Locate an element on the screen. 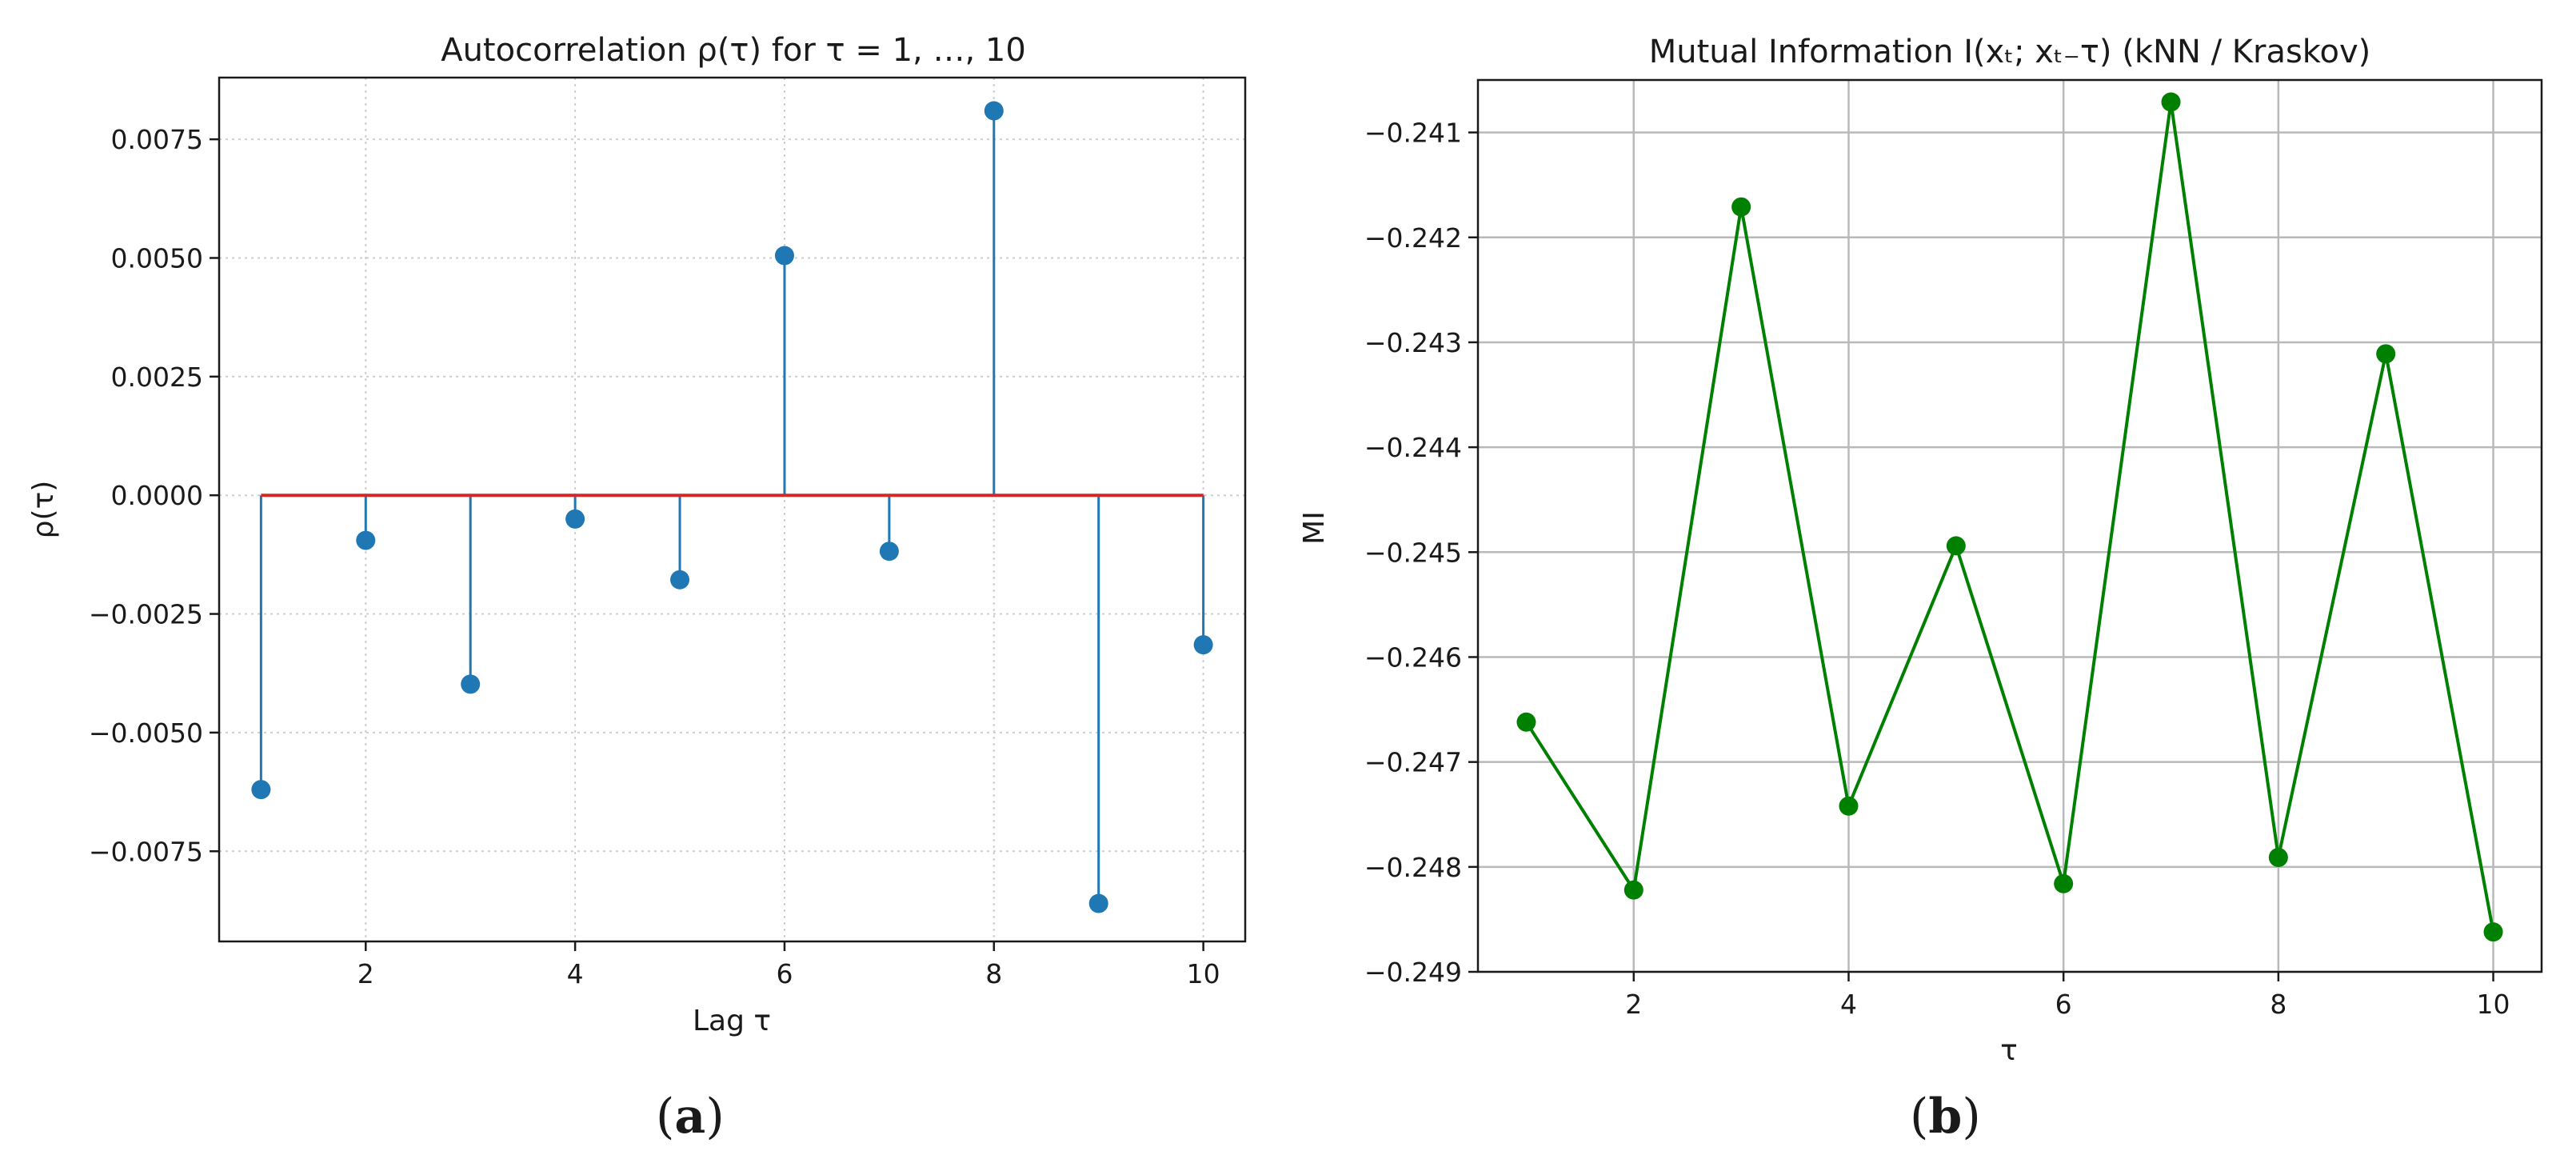  chart-a-y-tick-label: −0.0050 is located at coordinates (146, 733).